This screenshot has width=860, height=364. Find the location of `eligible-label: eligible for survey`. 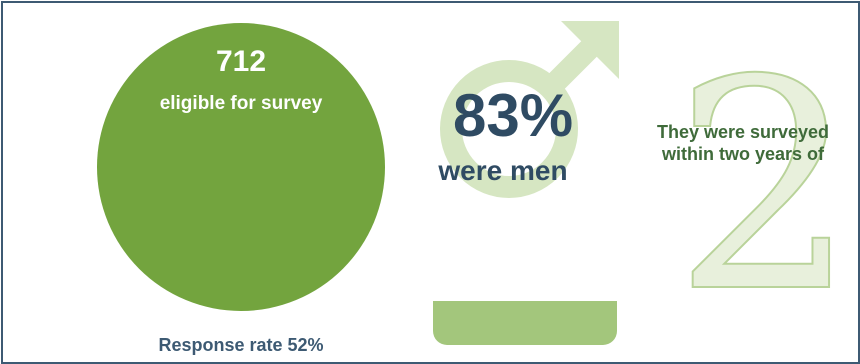

eligible-label: eligible for survey is located at coordinates (241, 103).